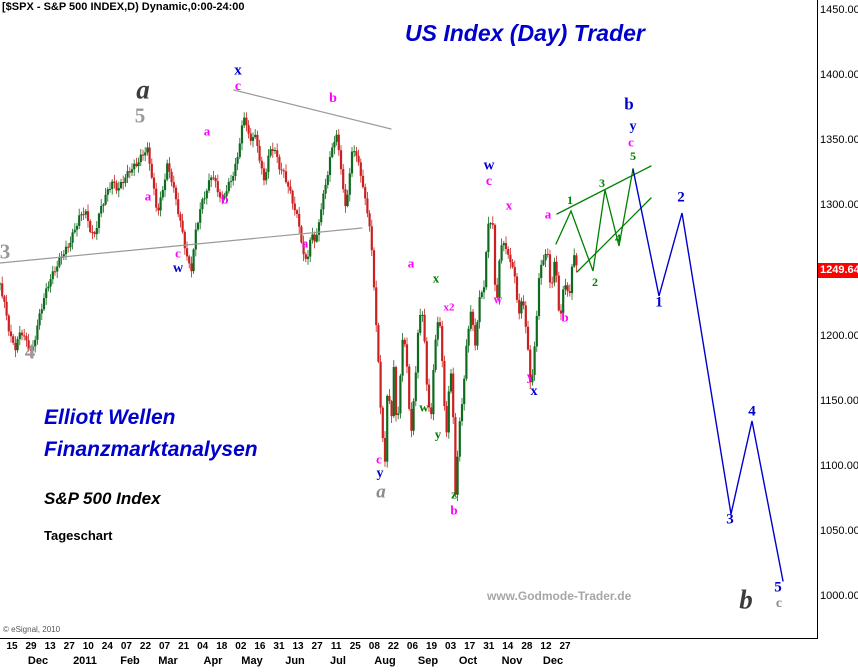 This screenshot has height=672, width=858. Describe the element at coordinates (85, 661) in the screenshot. I see `month-label: 2011` at that location.